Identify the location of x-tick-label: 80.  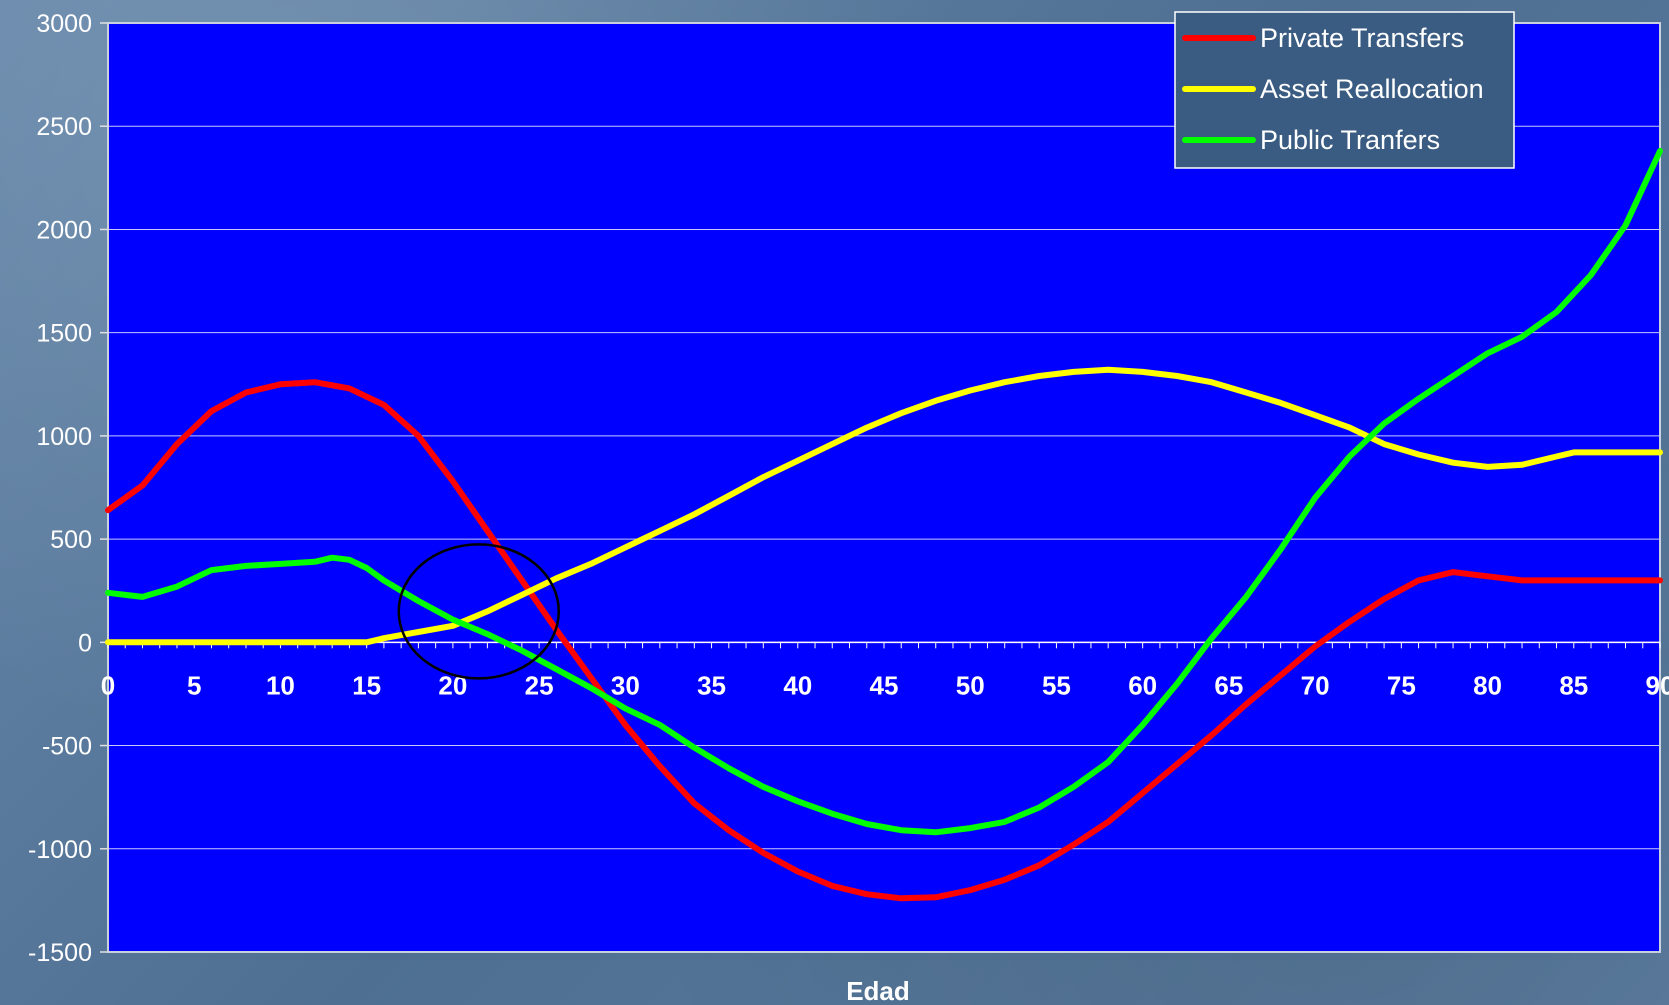
(1487, 685).